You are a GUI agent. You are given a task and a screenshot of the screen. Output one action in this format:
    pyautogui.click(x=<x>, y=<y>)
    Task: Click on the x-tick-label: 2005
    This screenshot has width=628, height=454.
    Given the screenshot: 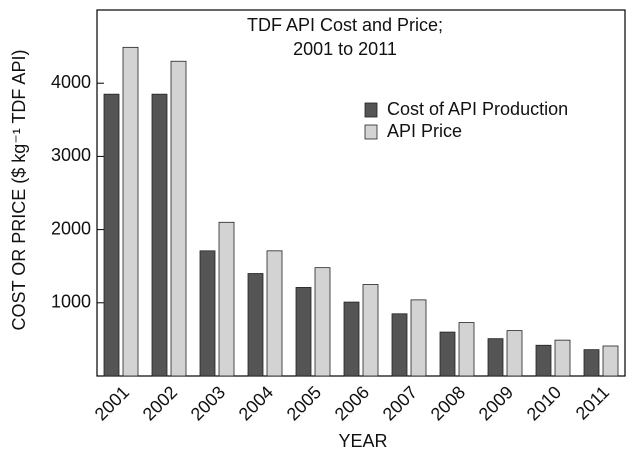 What is the action you would take?
    pyautogui.click(x=304, y=403)
    